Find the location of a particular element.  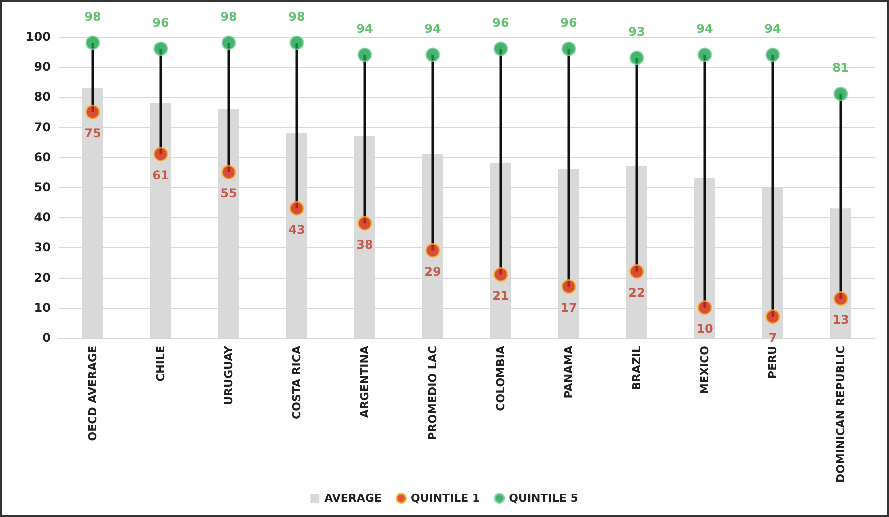

y-tick-label: 60 is located at coordinates (42, 157).